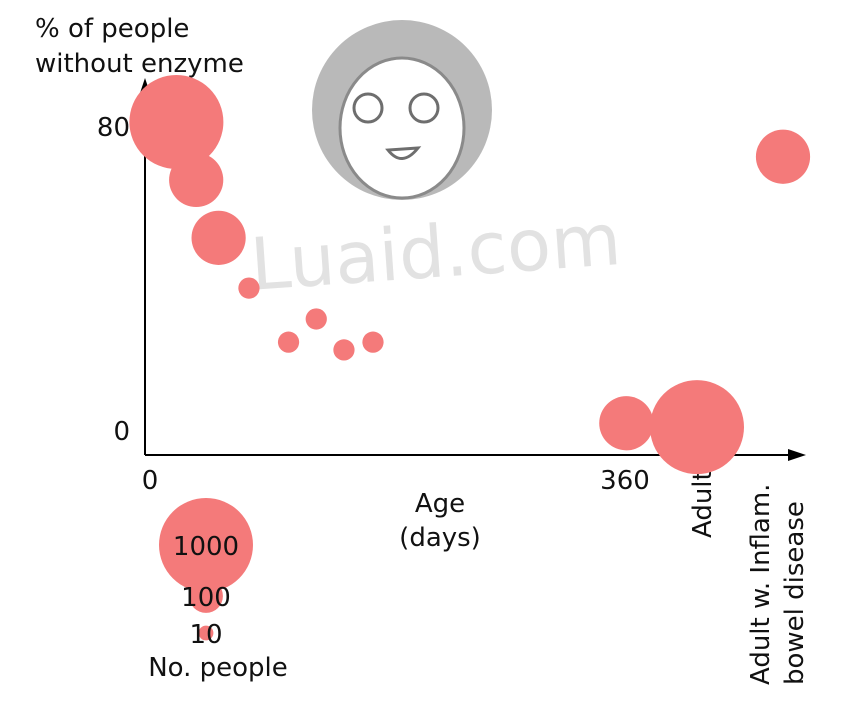 This screenshot has width=842, height=712. I want to click on size-legend-label-10: 10, so click(205, 635).